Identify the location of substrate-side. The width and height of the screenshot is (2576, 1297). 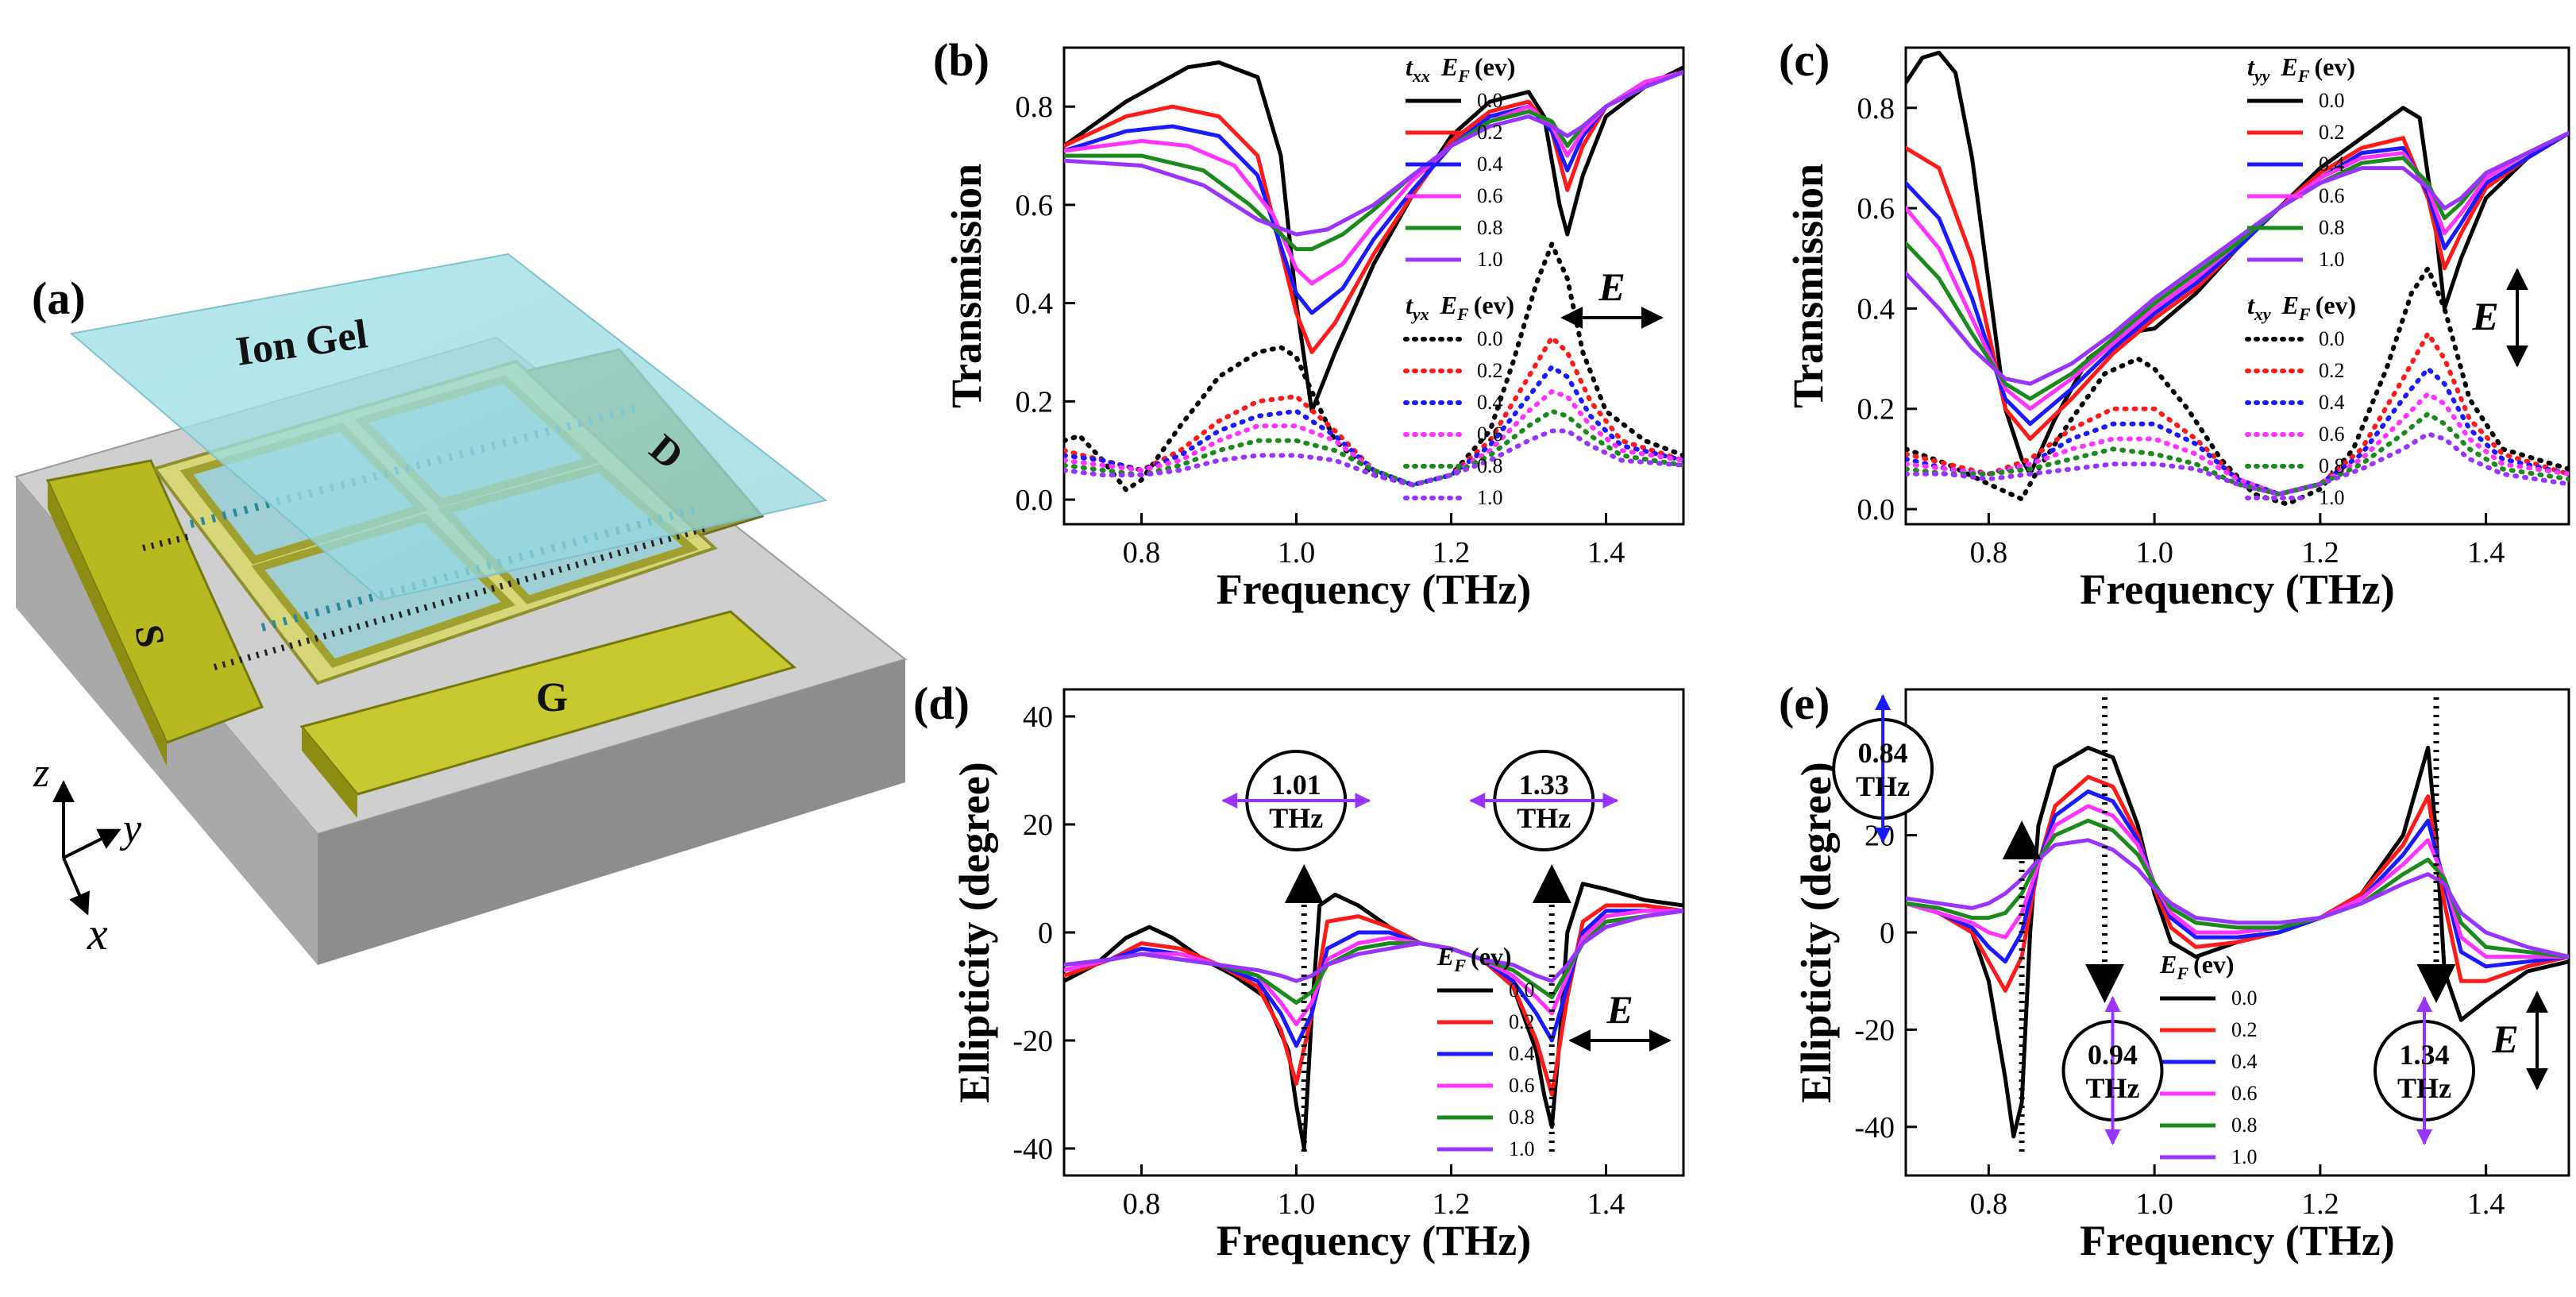
(611, 812).